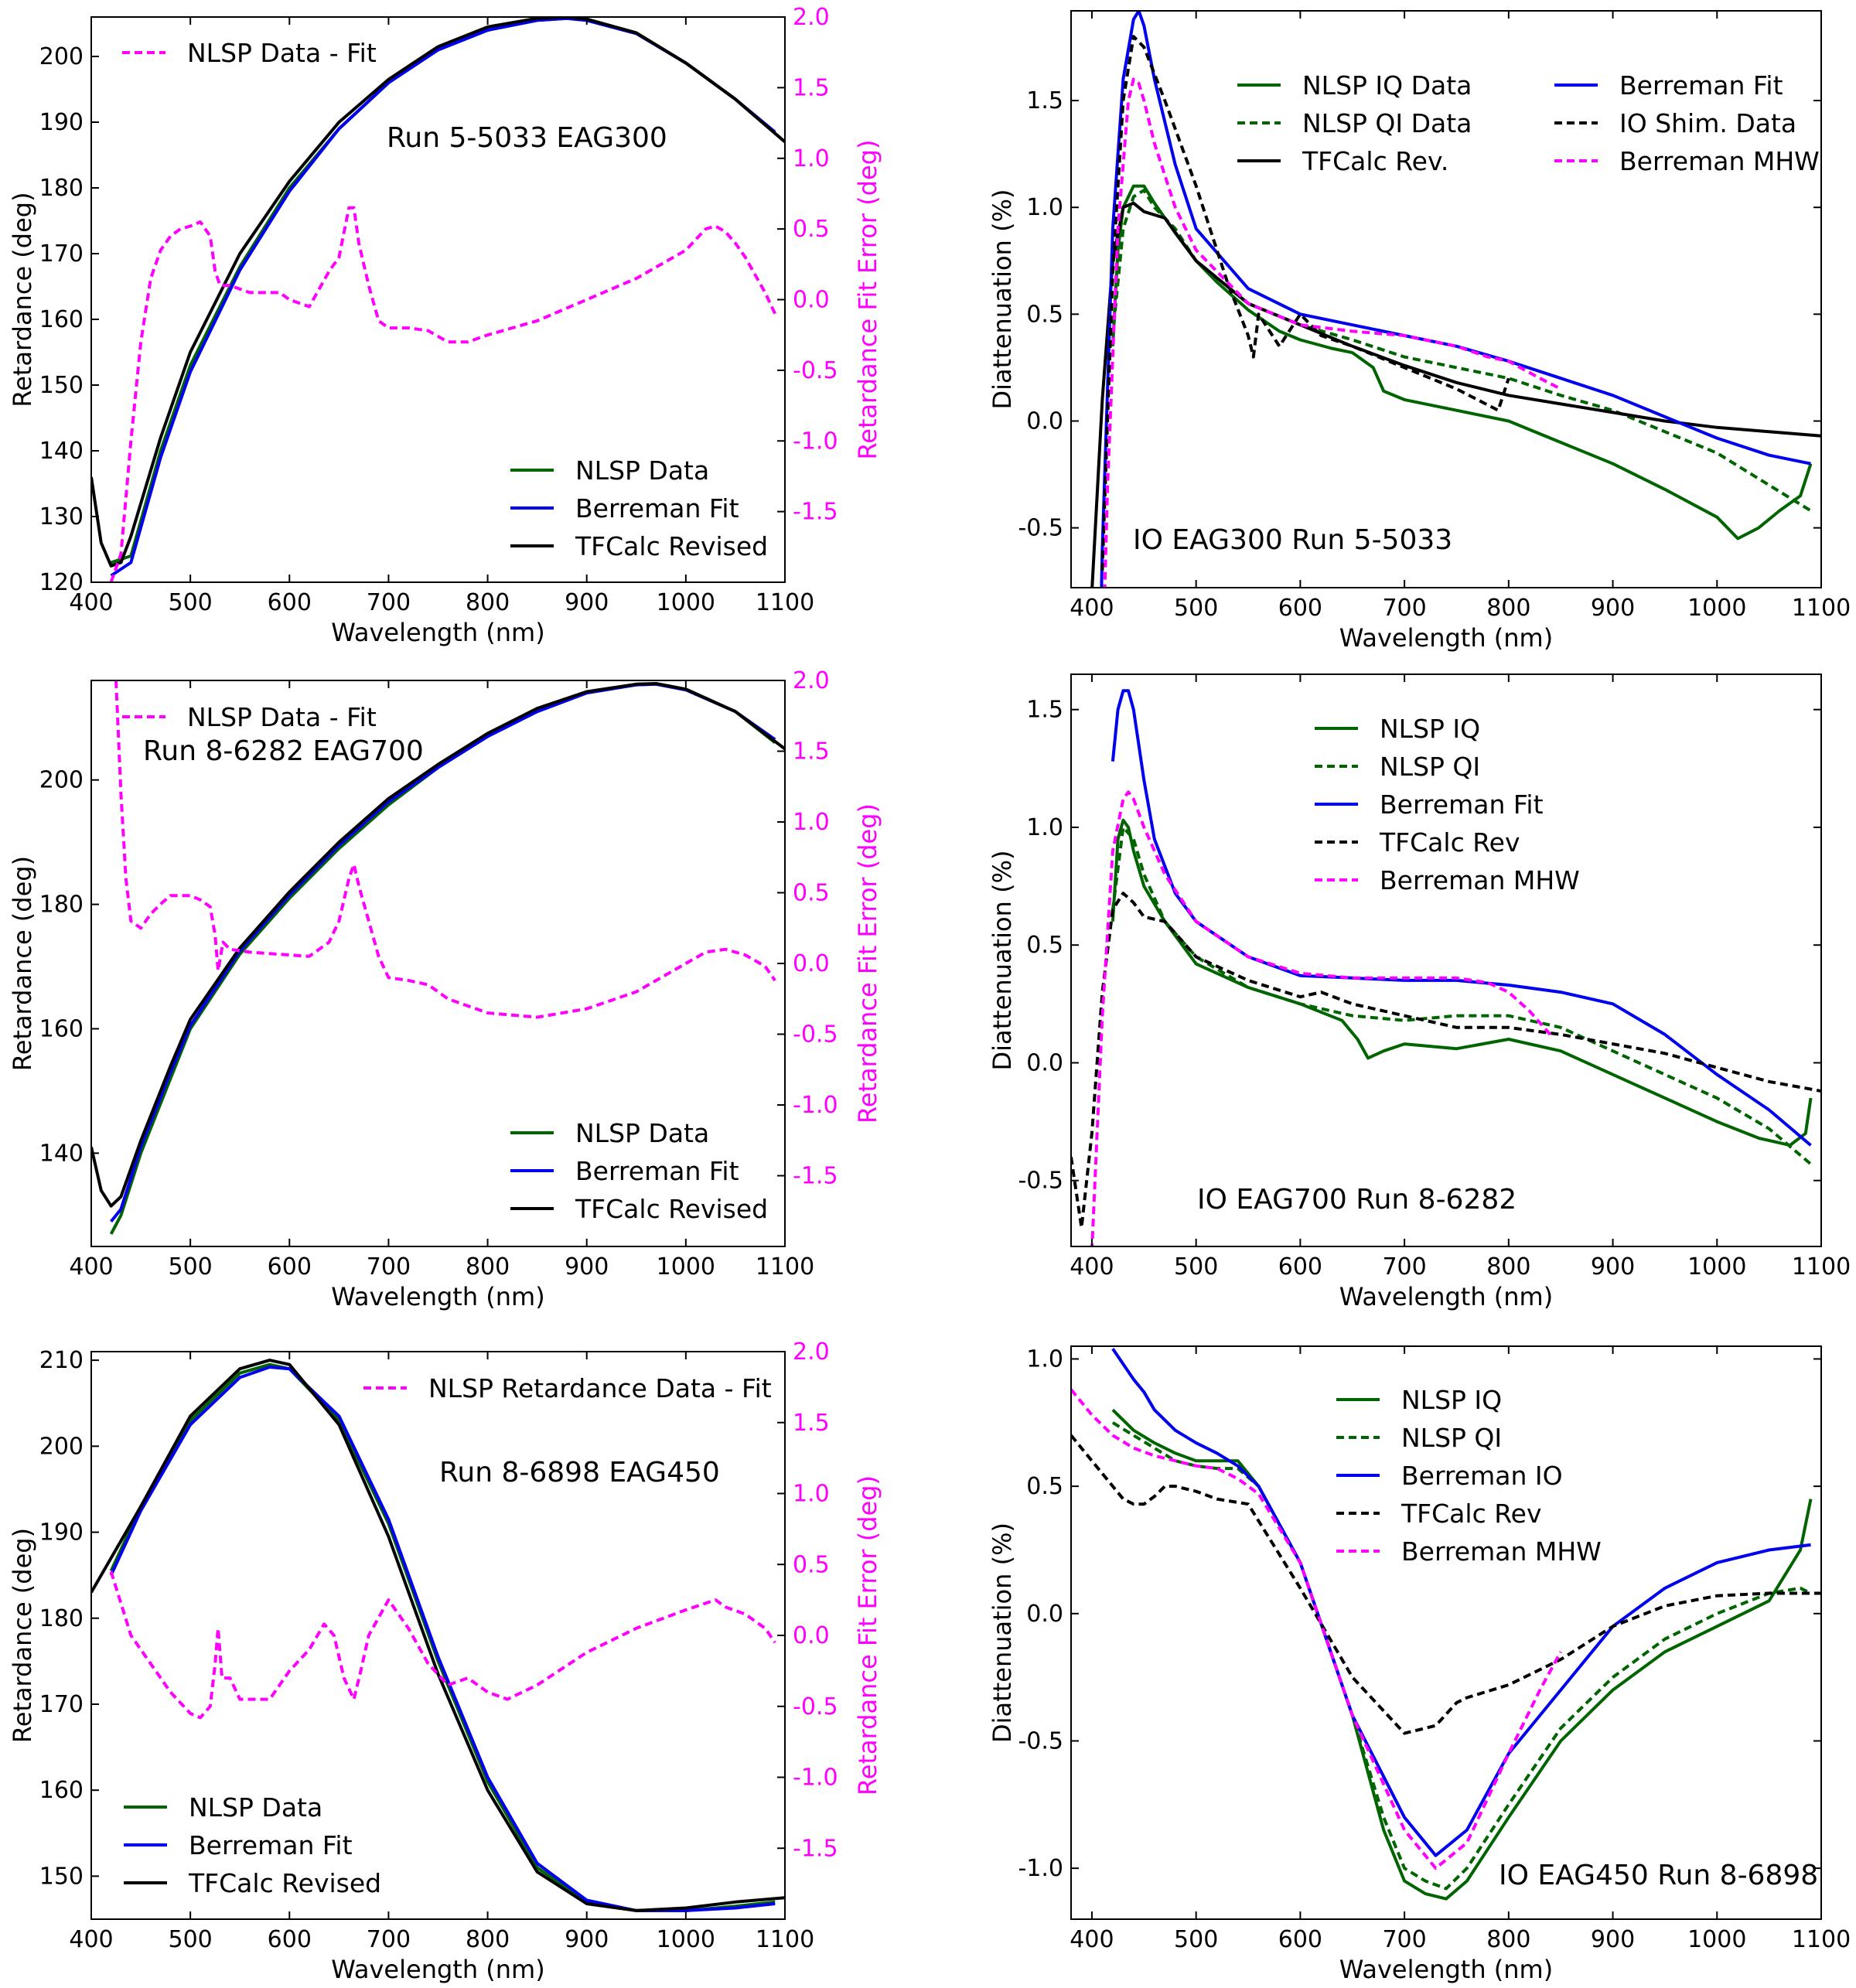 The image size is (1856, 1988). I want to click on legend-label: TFCalc Rev., so click(1375, 161).